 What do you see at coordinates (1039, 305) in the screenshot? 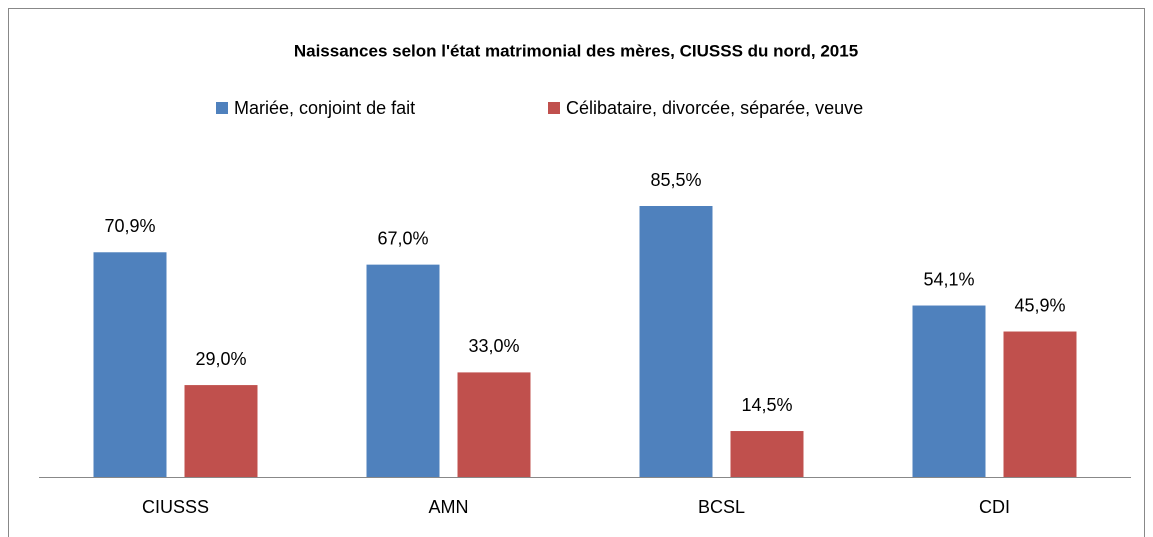
I see `value-label: 45,9%` at bounding box center [1039, 305].